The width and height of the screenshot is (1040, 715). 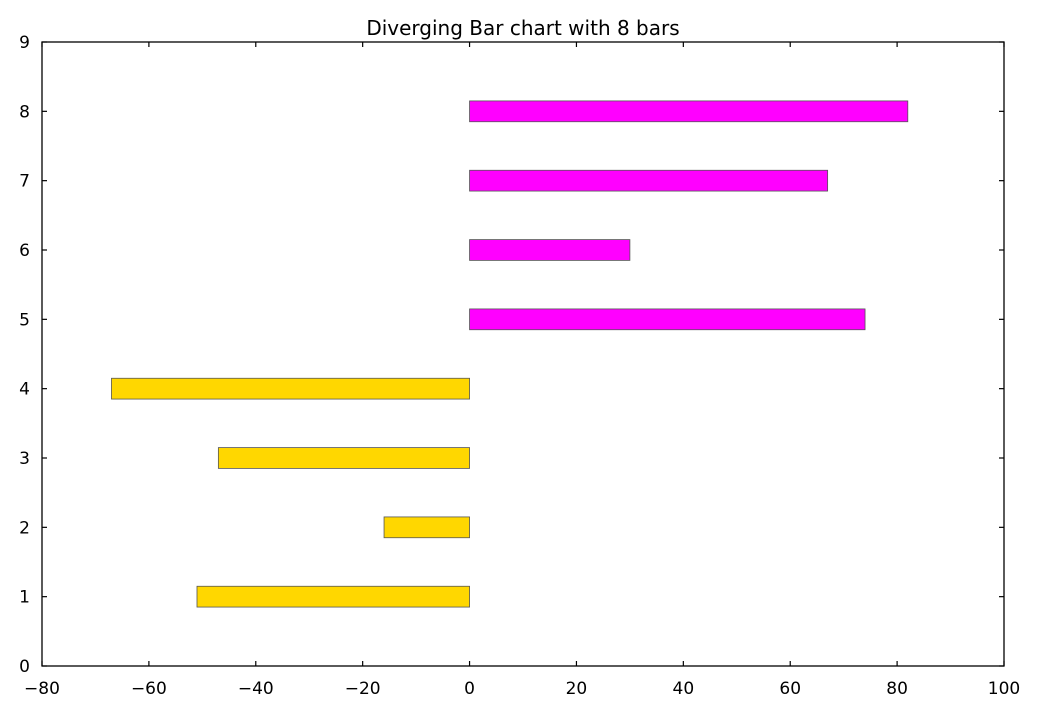 I want to click on x-tick-label: −60, so click(x=149, y=689).